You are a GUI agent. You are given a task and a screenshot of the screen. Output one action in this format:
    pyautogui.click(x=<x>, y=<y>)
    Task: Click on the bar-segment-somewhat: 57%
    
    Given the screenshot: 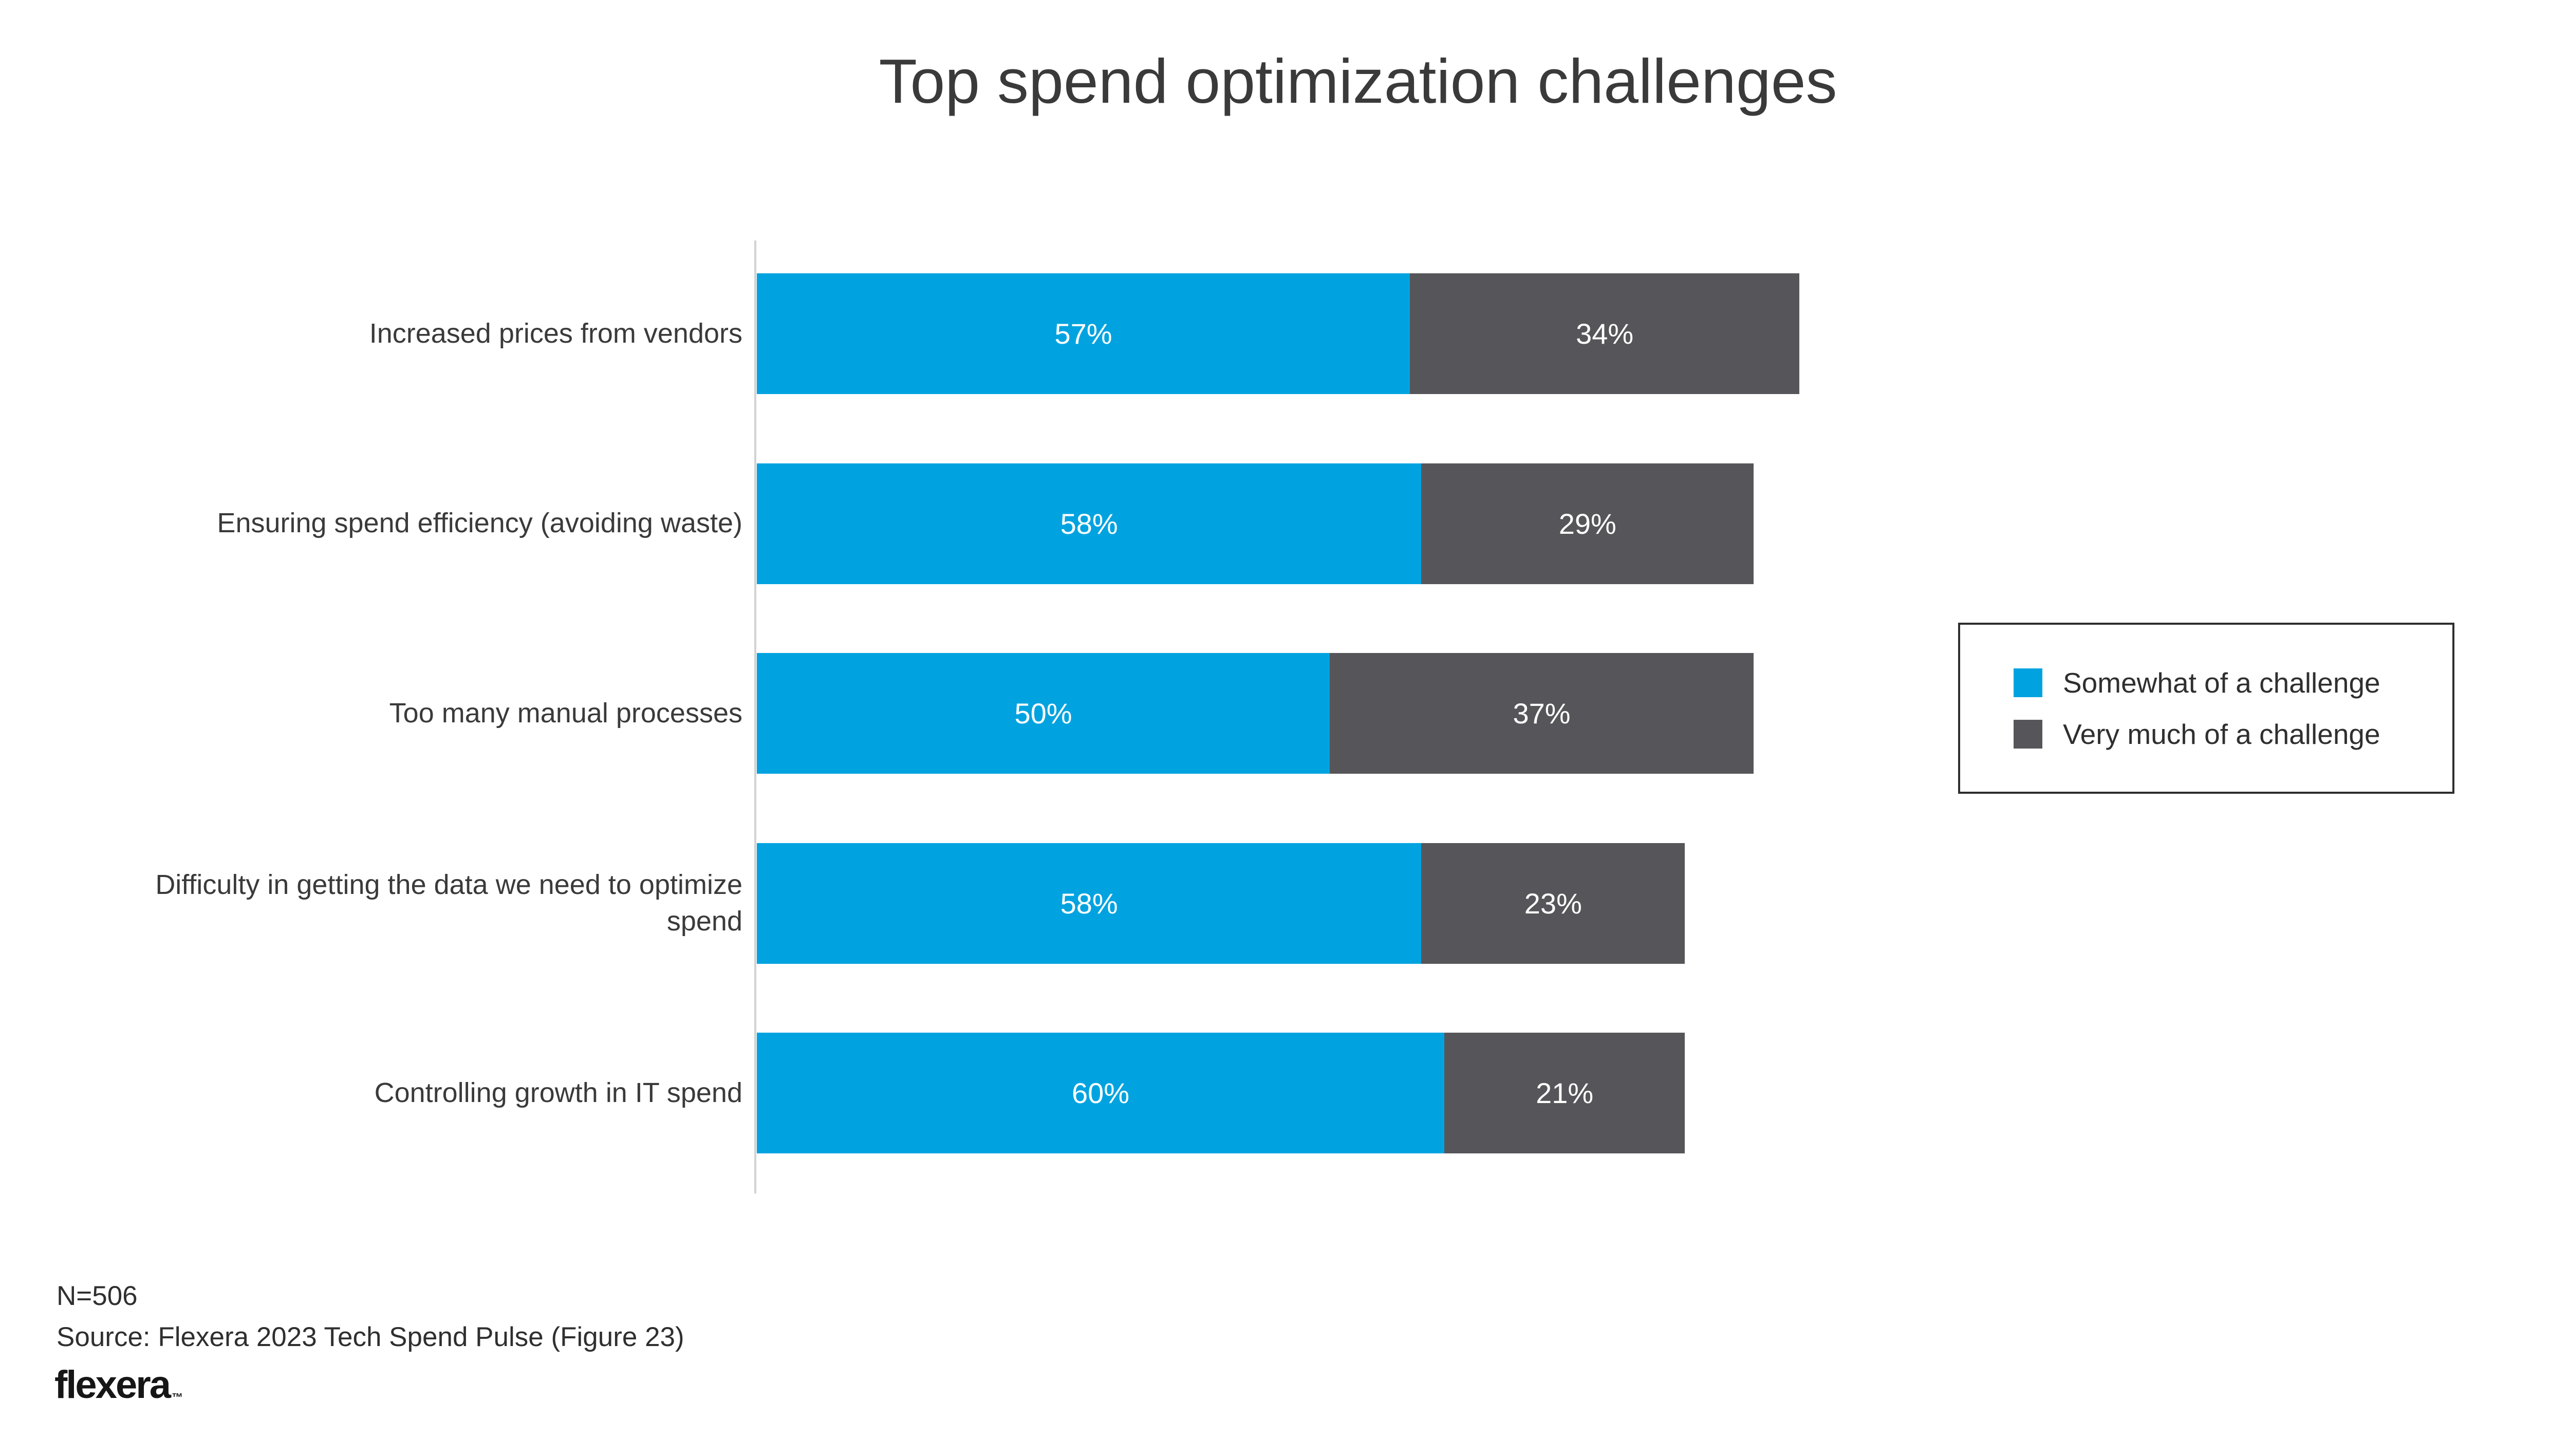 What is the action you would take?
    pyautogui.click(x=1083, y=333)
    